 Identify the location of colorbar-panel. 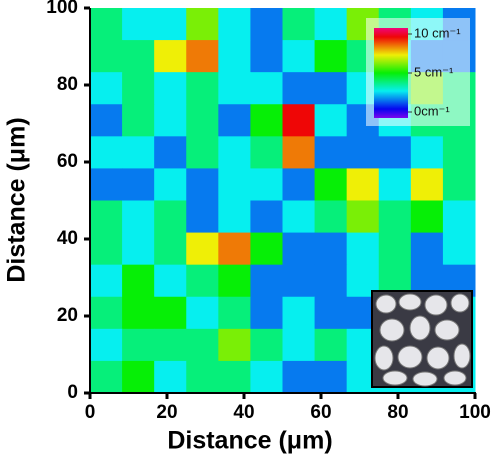
(418, 72).